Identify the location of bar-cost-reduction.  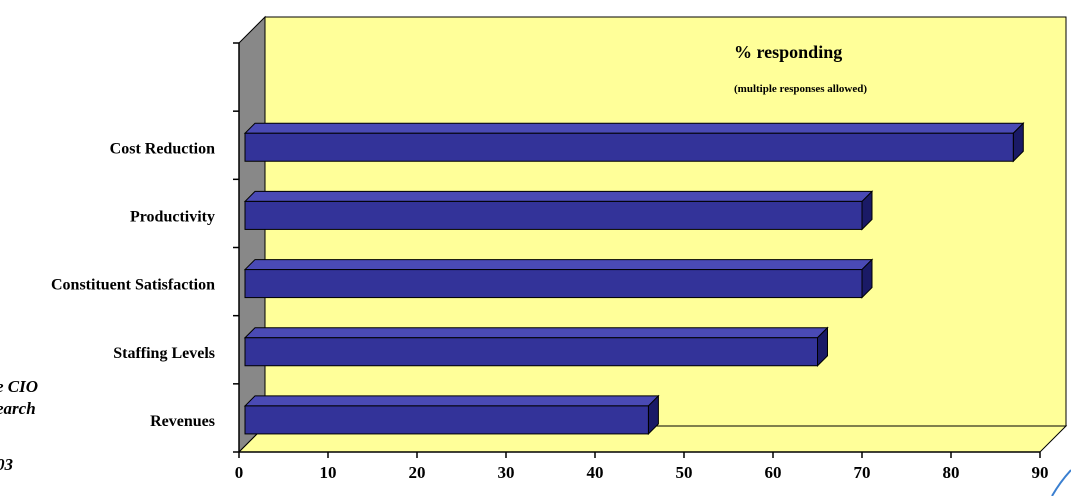
(634, 142).